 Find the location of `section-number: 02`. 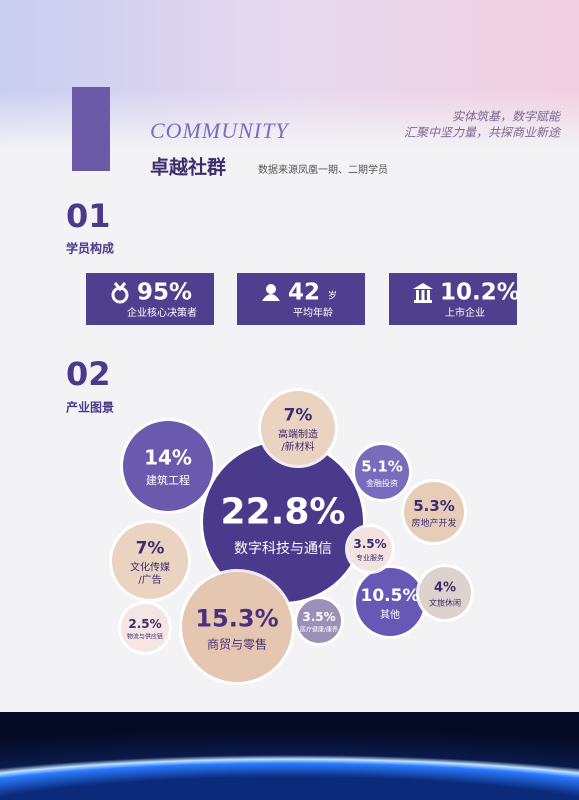

section-number: 02 is located at coordinates (88, 374).